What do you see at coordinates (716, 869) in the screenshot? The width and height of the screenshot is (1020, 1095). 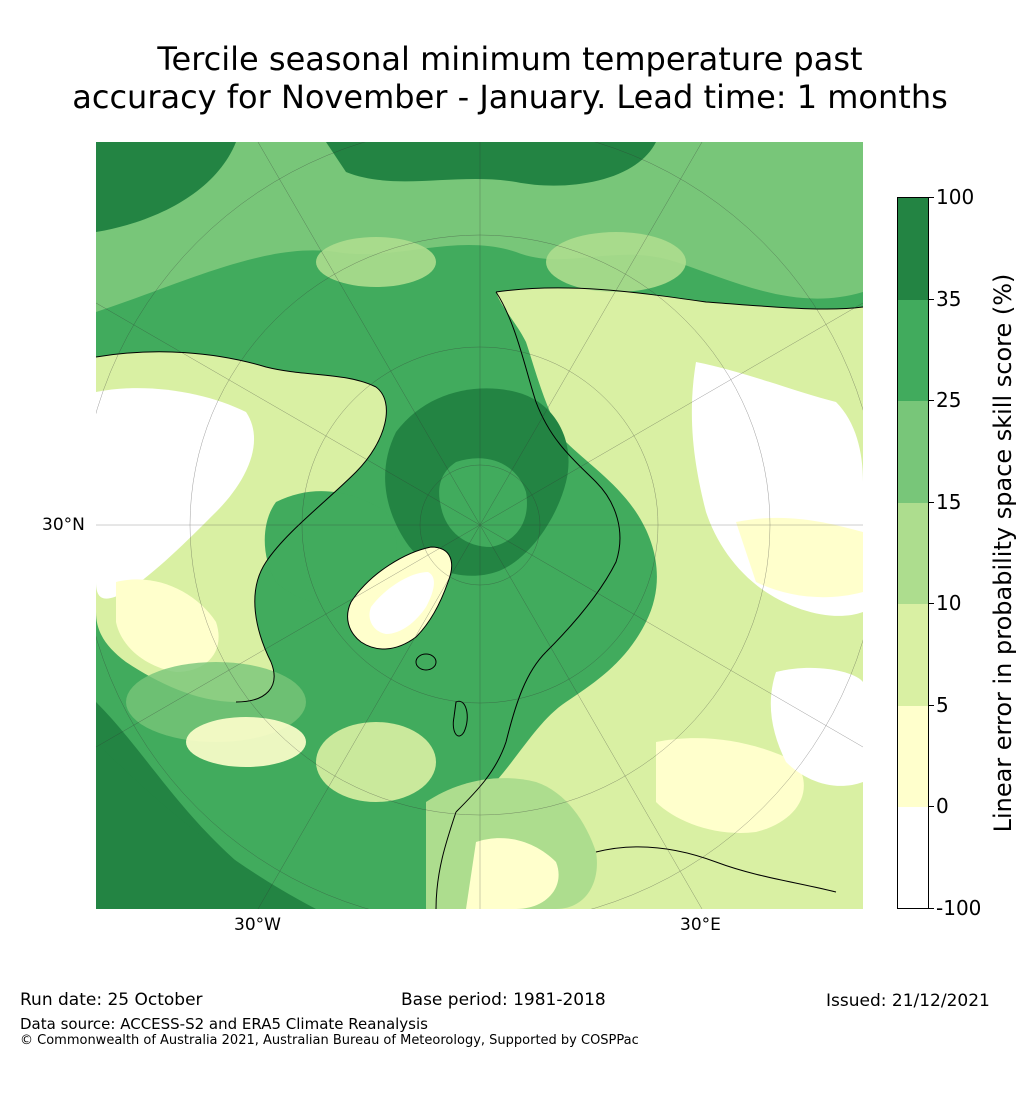 I see `mediterranean-coast` at bounding box center [716, 869].